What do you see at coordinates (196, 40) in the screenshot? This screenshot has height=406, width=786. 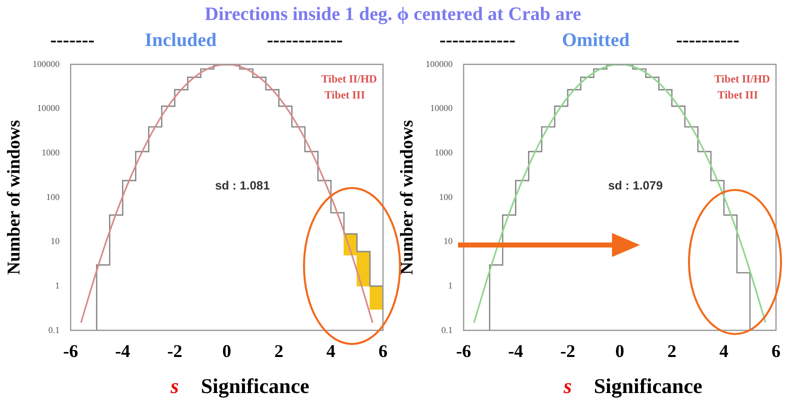 I see `text: ------- Included ------------` at bounding box center [196, 40].